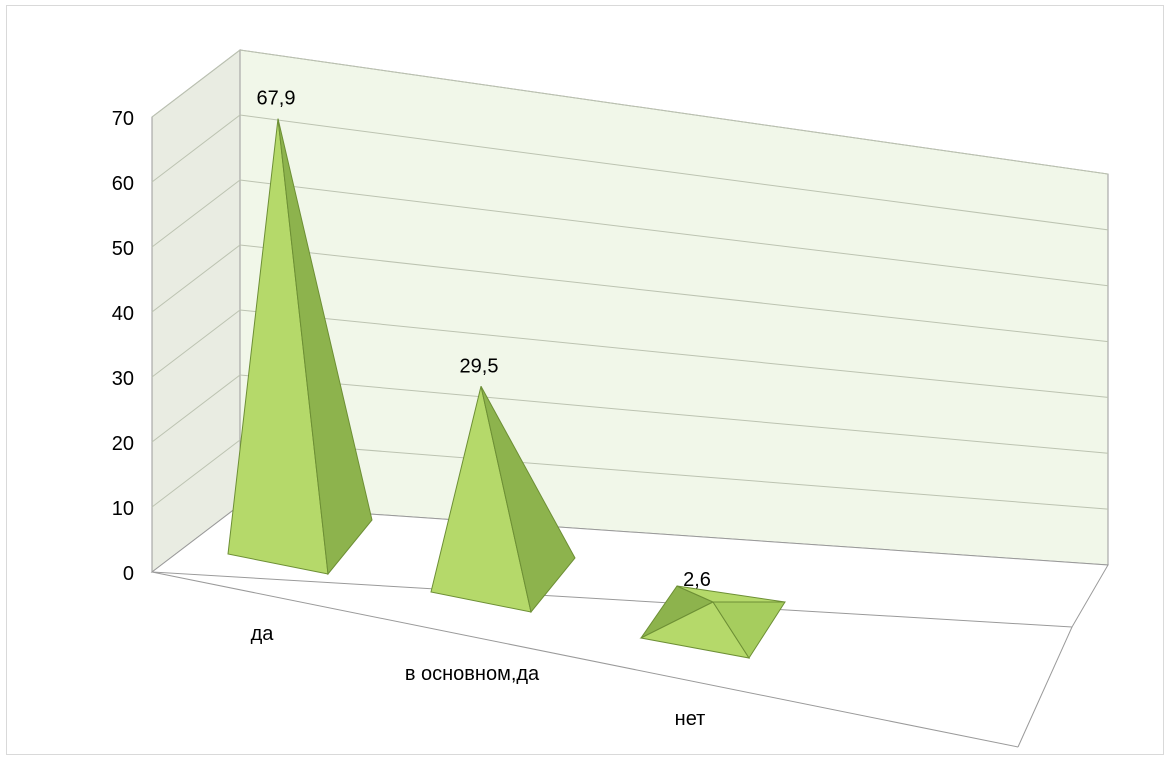 Image resolution: width=1171 pixels, height=760 pixels. What do you see at coordinates (123, 379) in the screenshot?
I see `y-tick-label: 30` at bounding box center [123, 379].